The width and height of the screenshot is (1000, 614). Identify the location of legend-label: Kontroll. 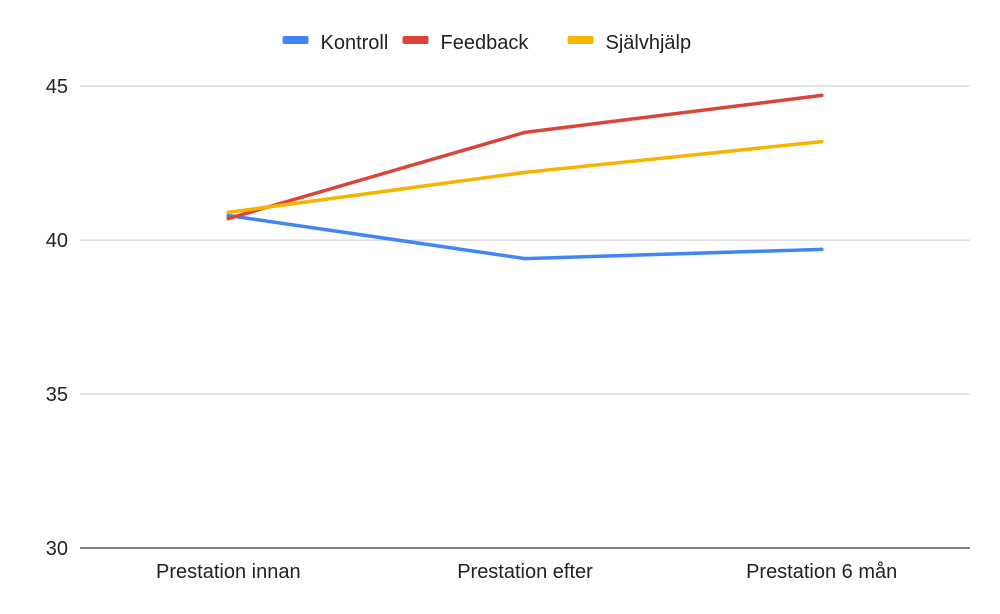
(355, 43).